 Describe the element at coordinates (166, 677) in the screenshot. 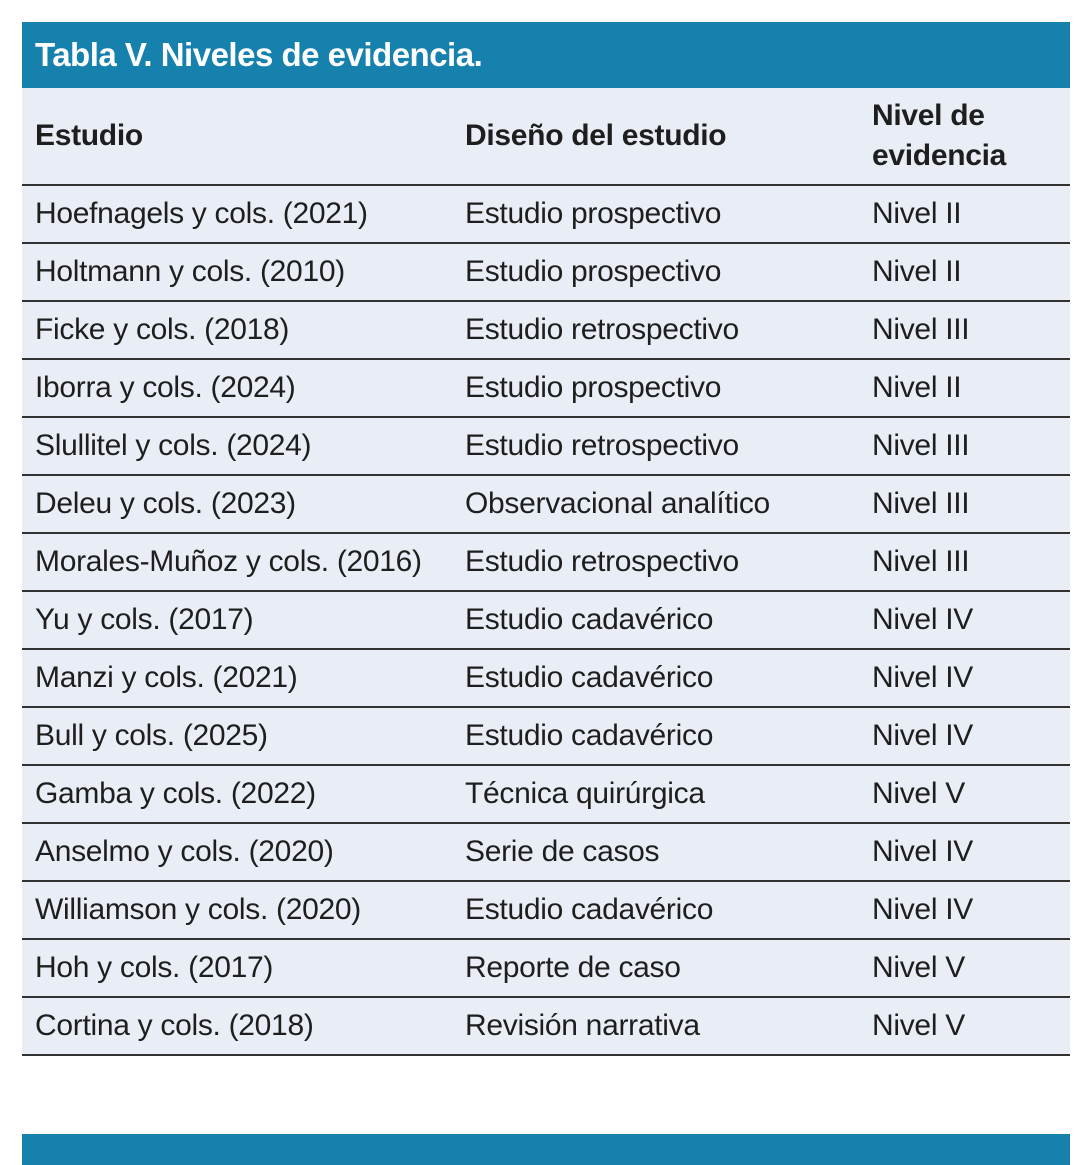

I see `study-cell: Manzi y cols. (2021)` at that location.